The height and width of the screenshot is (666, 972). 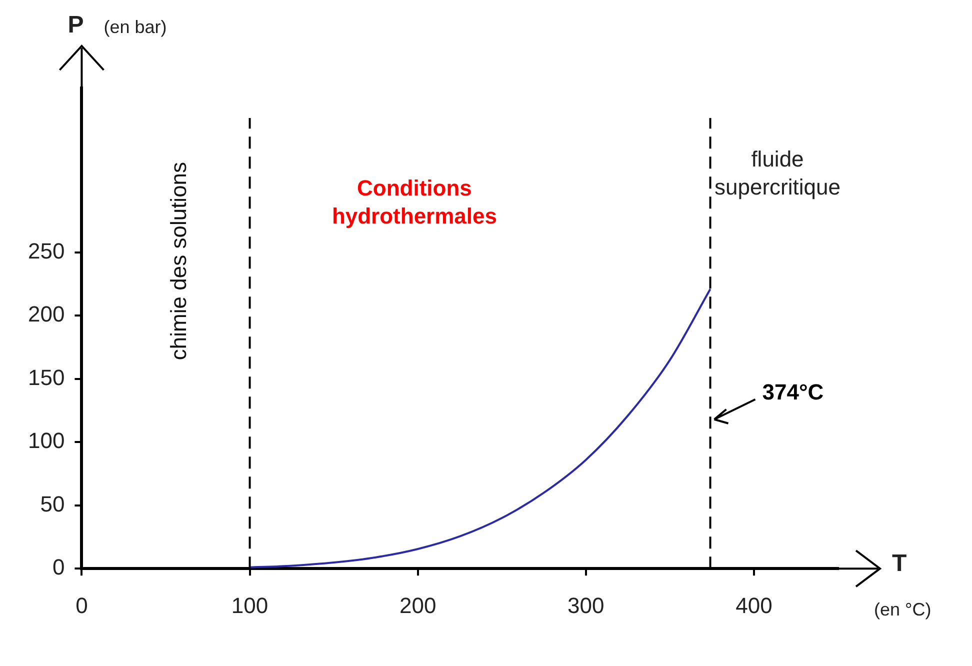 I want to click on x-axis-title: T (en °C), so click(x=903, y=585).